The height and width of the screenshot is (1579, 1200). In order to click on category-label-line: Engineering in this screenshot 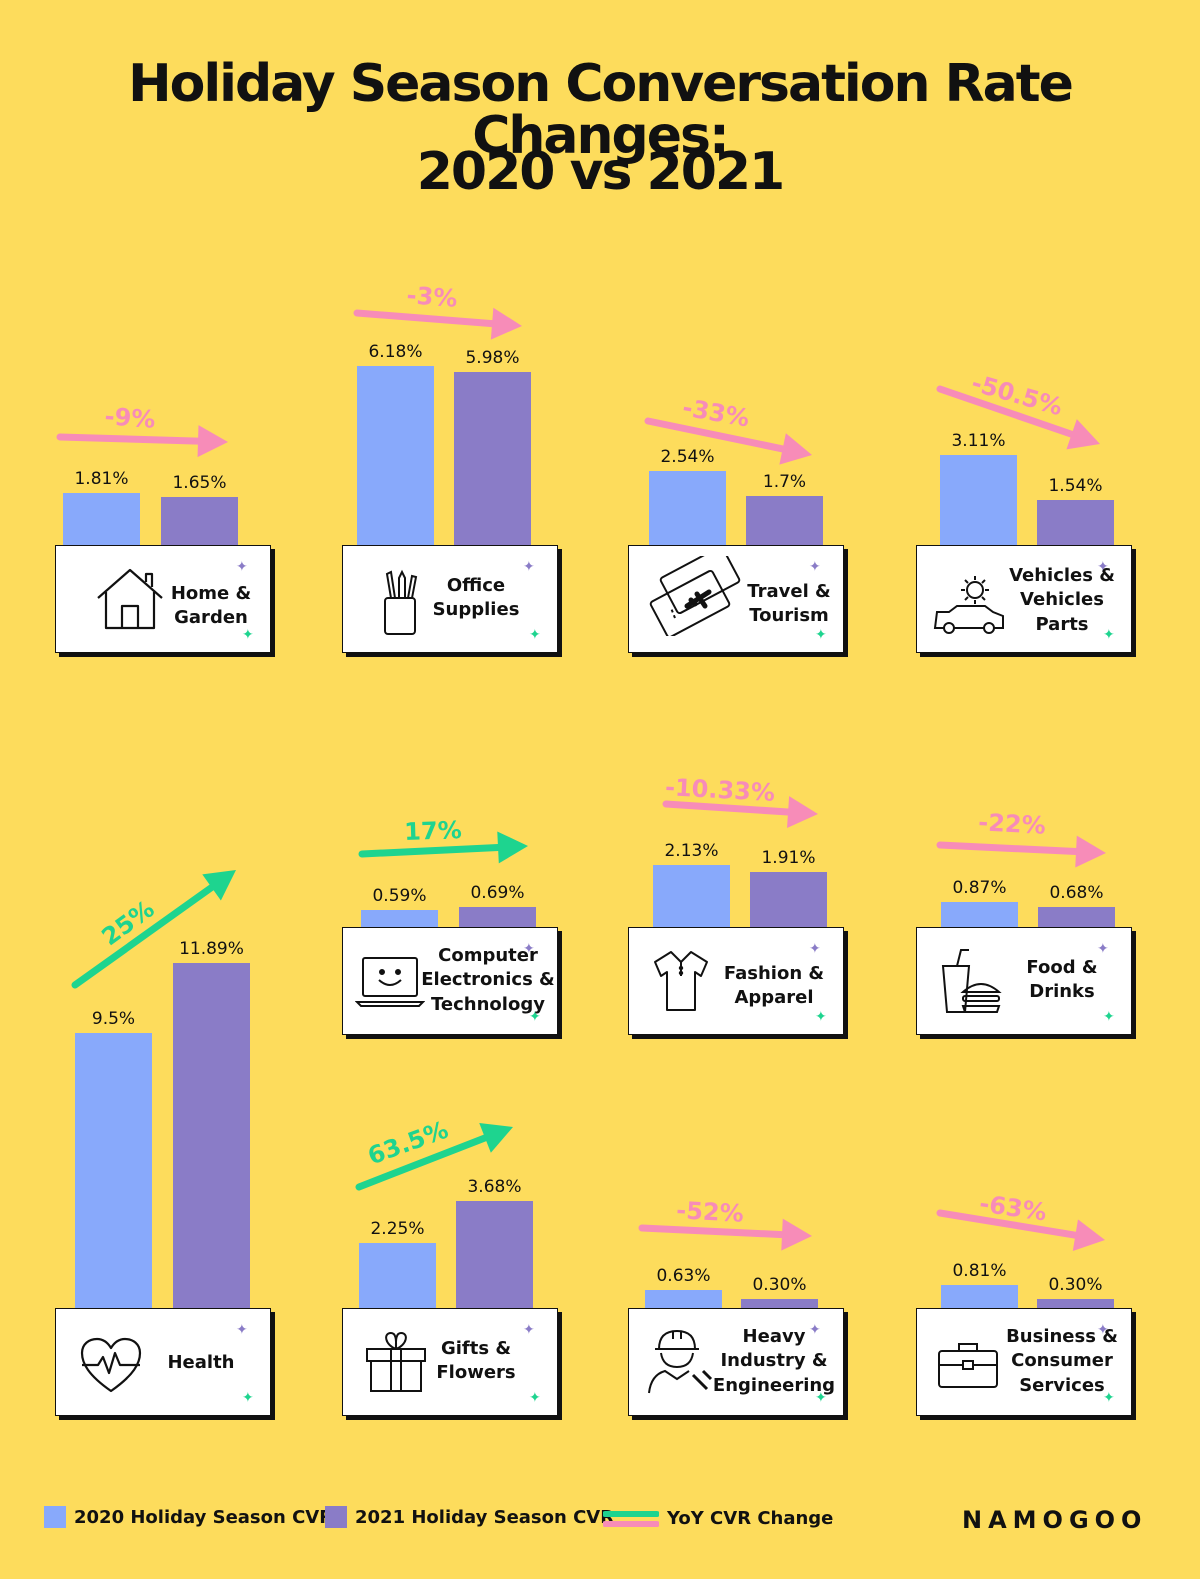, I will do `click(774, 1385)`.